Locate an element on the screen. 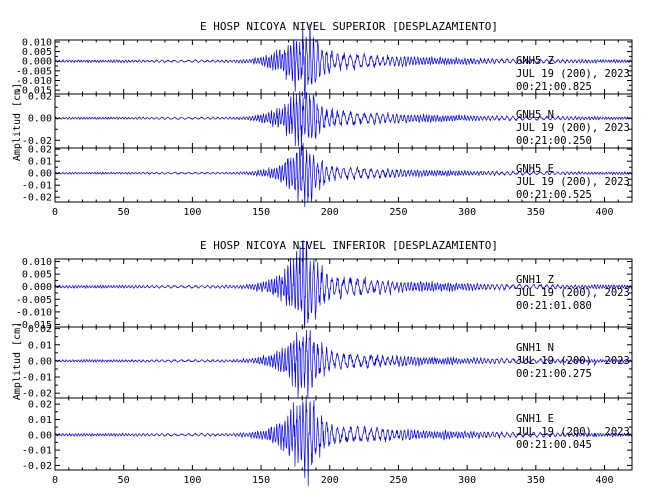 Image resolution: width=650 pixels, height=500 pixels. bottom-y-axis-label: Amplitud [cm] is located at coordinates (17, 361).